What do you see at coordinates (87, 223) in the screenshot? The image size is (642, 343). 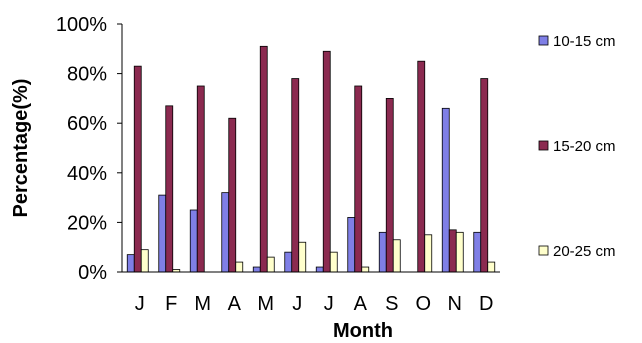 I see `y-tick-label: 20%` at bounding box center [87, 223].